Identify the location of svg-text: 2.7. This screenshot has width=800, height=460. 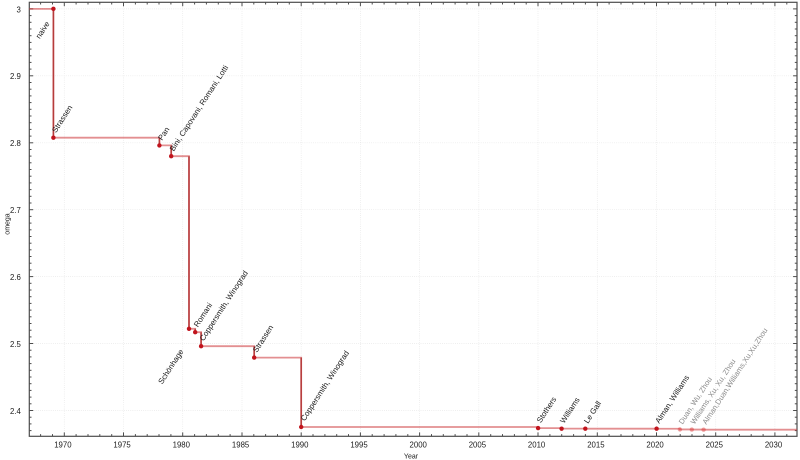
(15, 210).